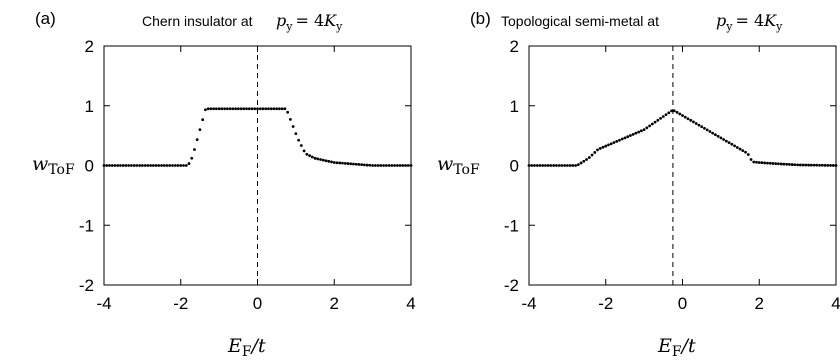  What do you see at coordinates (682, 138) in the screenshot?
I see `panel-b-data-points` at bounding box center [682, 138].